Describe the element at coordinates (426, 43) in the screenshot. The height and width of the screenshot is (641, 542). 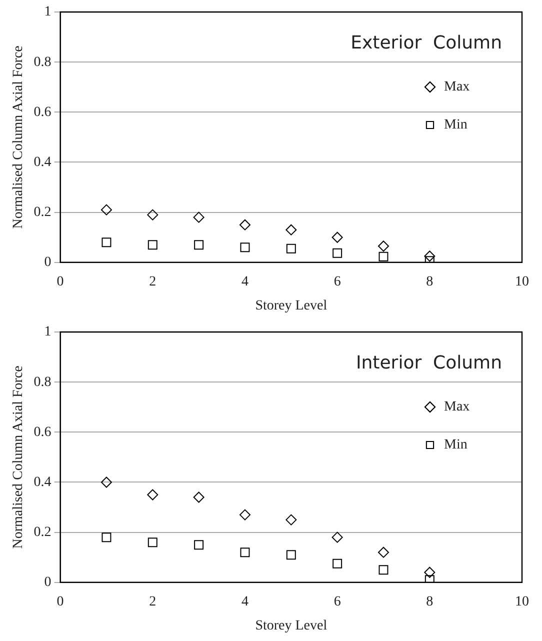
I see `text: Exterior Column` at that location.